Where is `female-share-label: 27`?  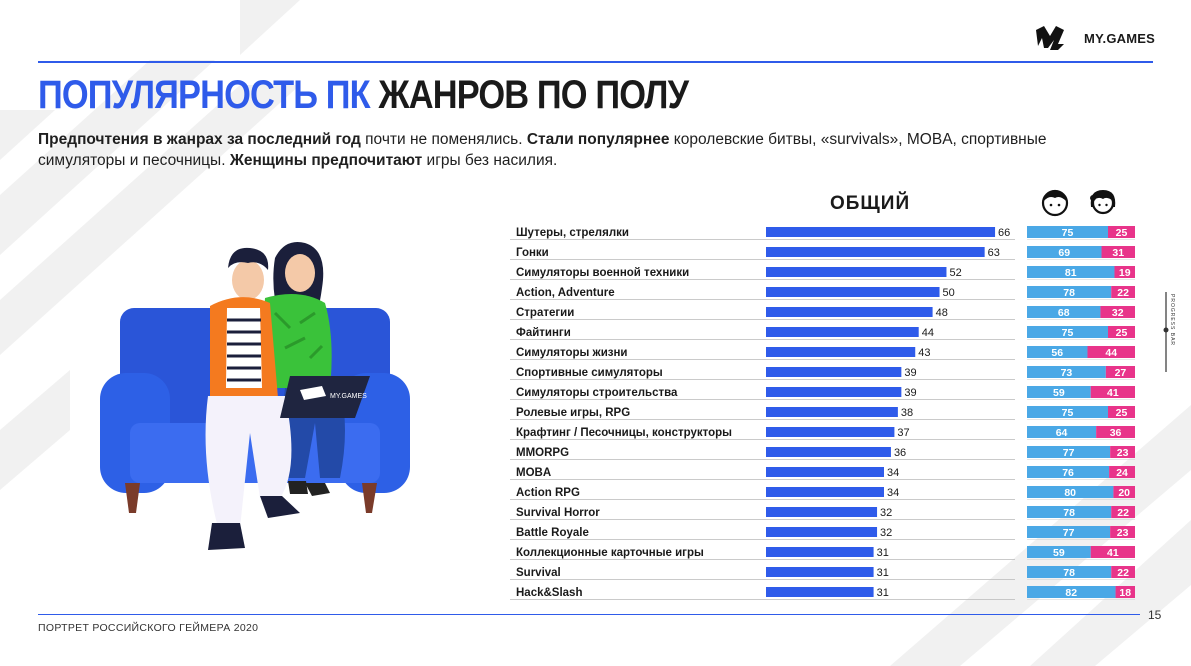 female-share-label: 27 is located at coordinates (1121, 373).